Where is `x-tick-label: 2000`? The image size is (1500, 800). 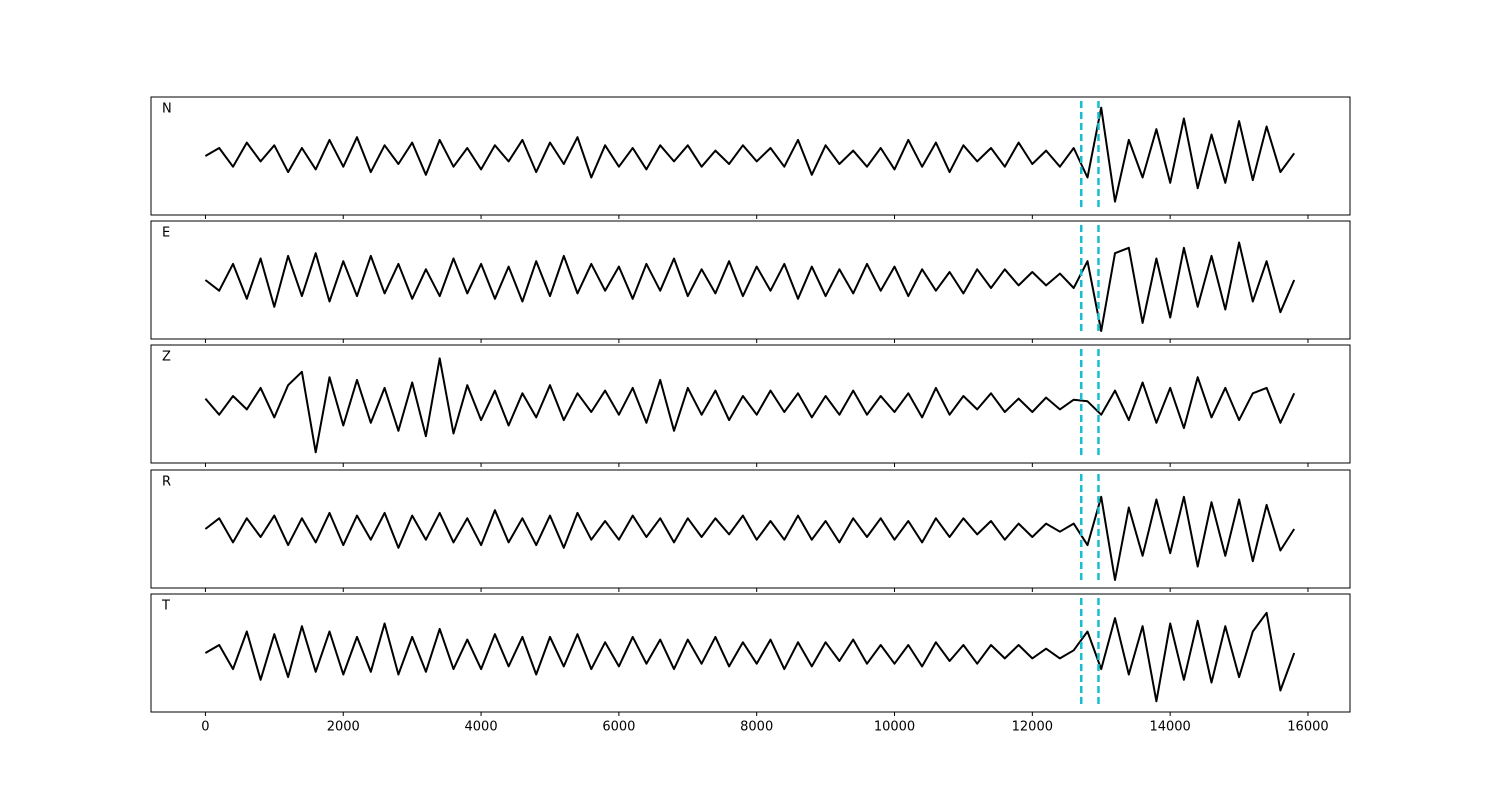
x-tick-label: 2000 is located at coordinates (343, 727).